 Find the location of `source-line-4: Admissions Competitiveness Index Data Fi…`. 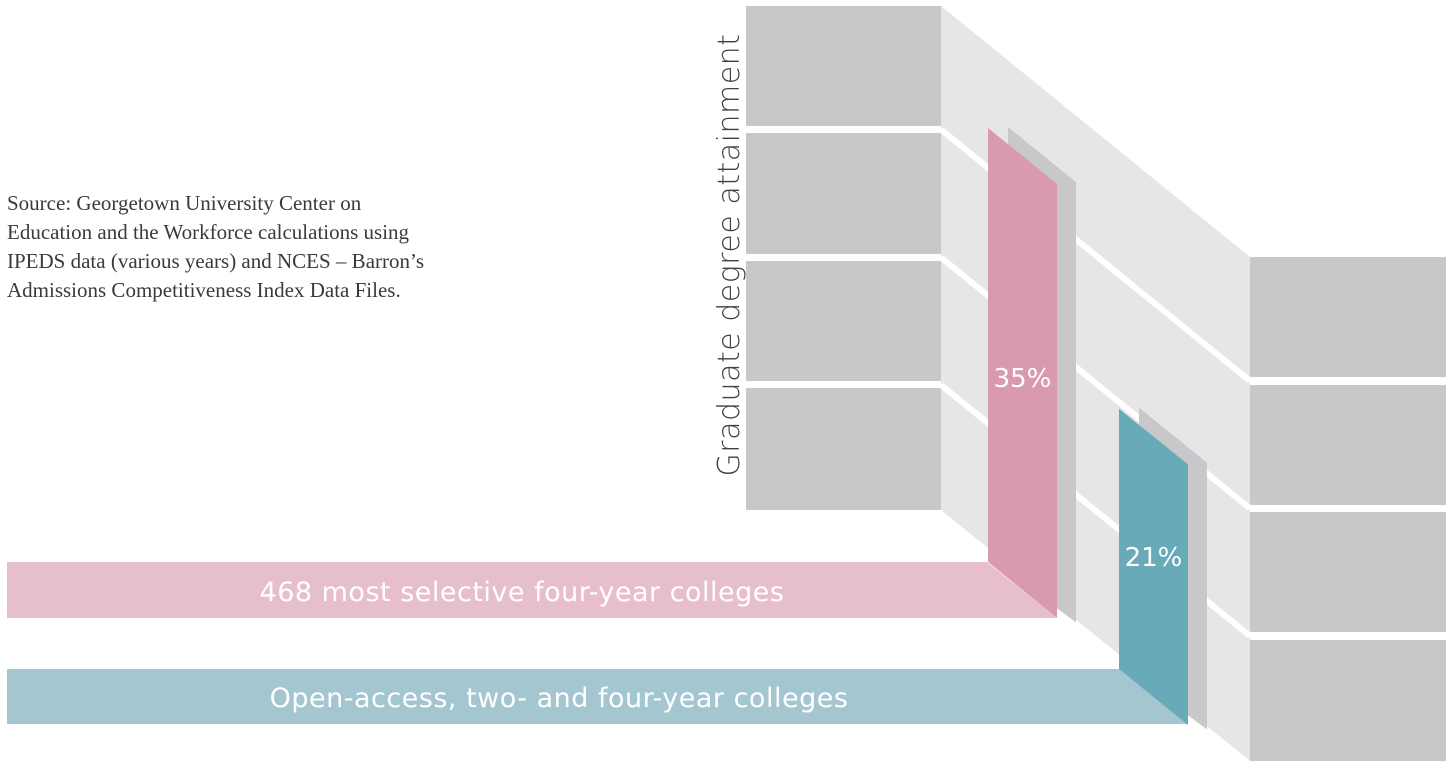

source-line-4: Admissions Competitiveness Index Data Fi… is located at coordinates (204, 290).